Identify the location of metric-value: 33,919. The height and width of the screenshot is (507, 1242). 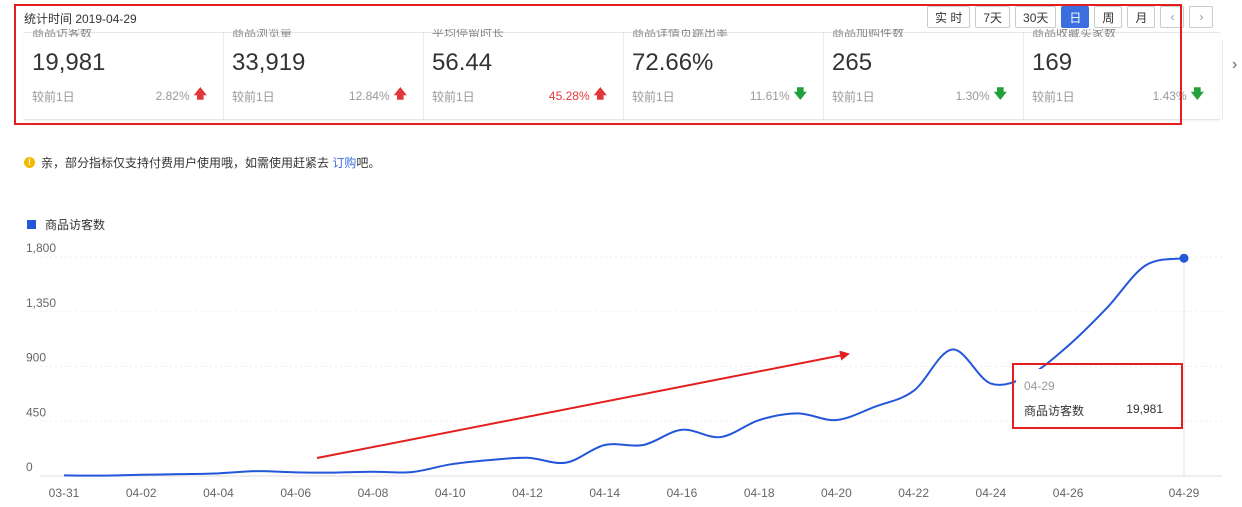
(269, 62).